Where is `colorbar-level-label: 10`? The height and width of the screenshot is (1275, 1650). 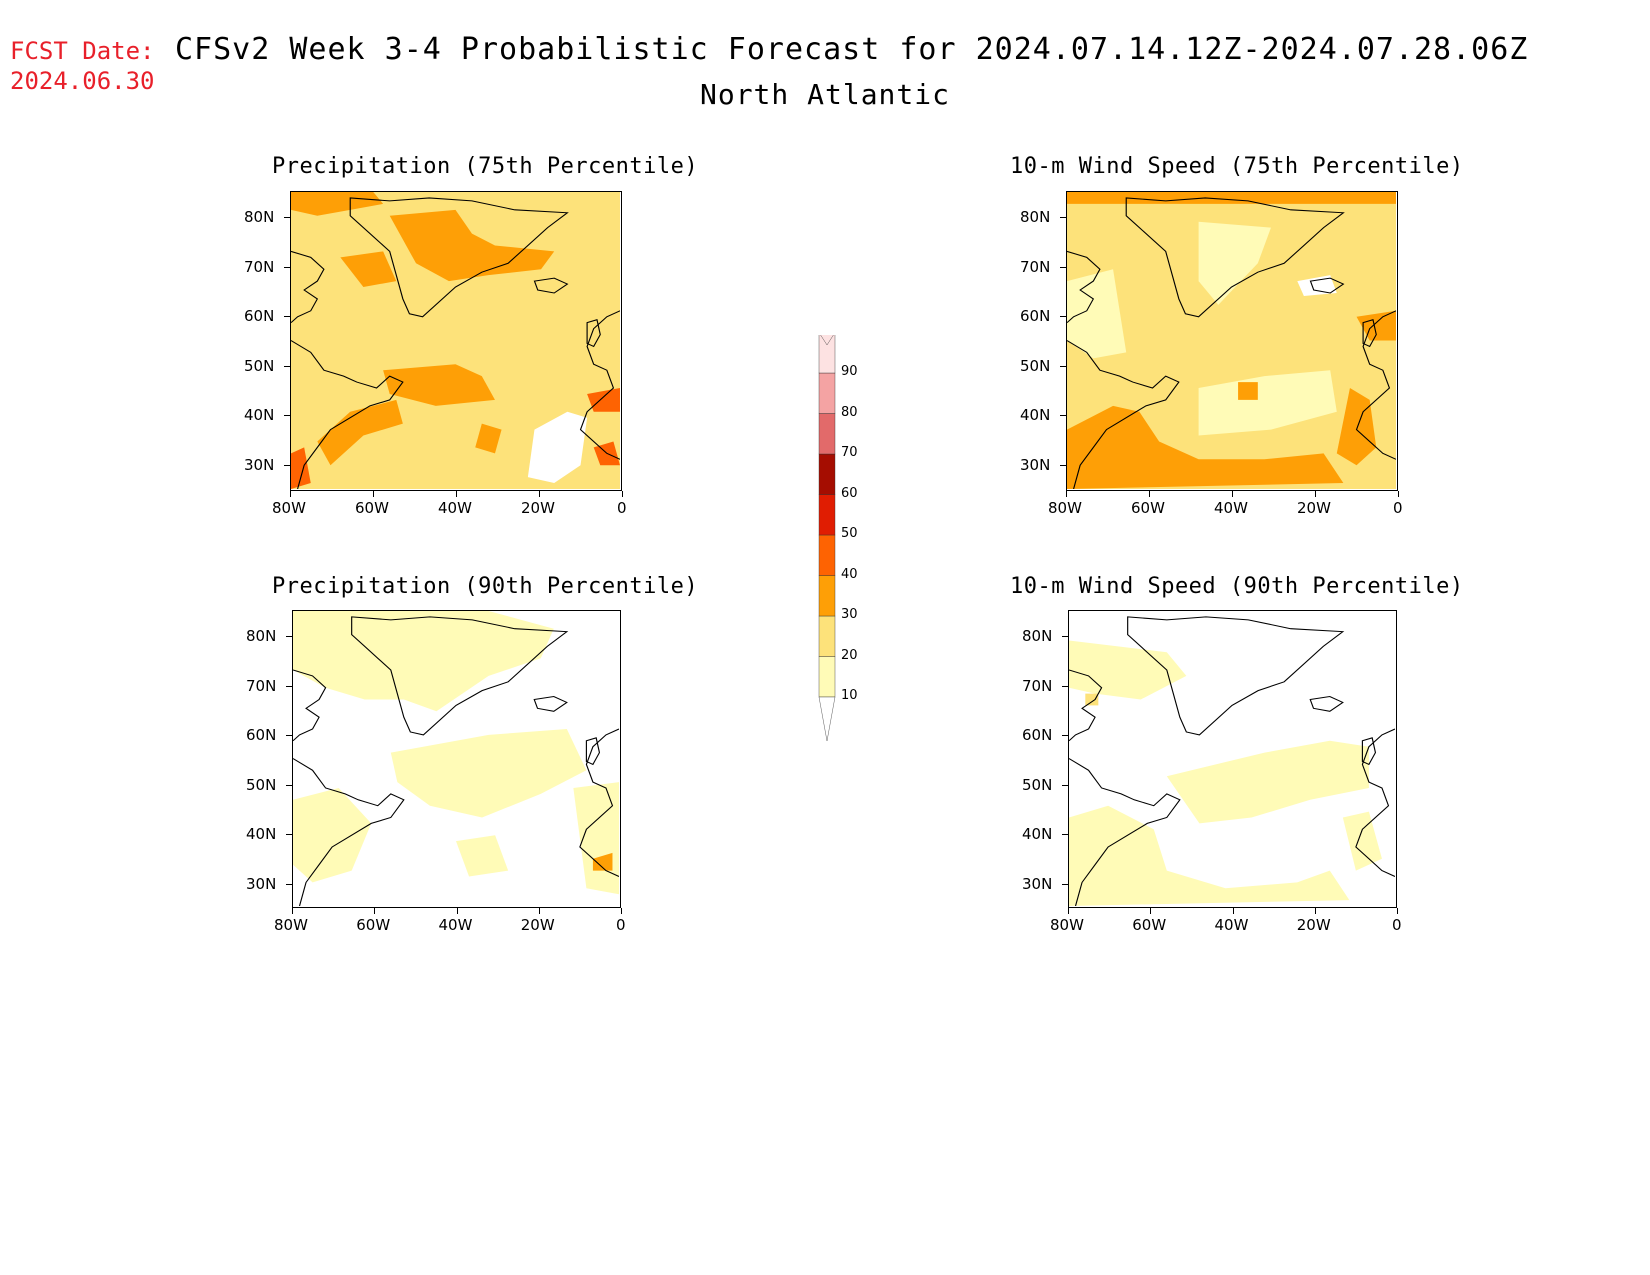
colorbar-level-label: 10 is located at coordinates (849, 695).